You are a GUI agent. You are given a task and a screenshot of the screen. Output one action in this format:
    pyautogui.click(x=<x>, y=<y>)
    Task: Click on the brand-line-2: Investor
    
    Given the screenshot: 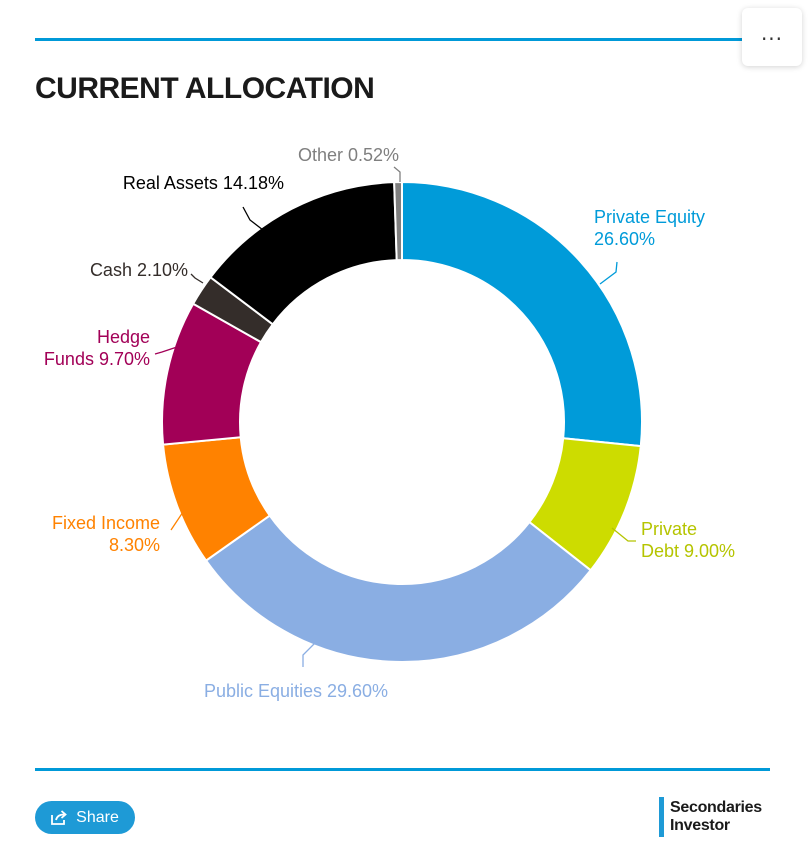 What is the action you would take?
    pyautogui.click(x=700, y=825)
    